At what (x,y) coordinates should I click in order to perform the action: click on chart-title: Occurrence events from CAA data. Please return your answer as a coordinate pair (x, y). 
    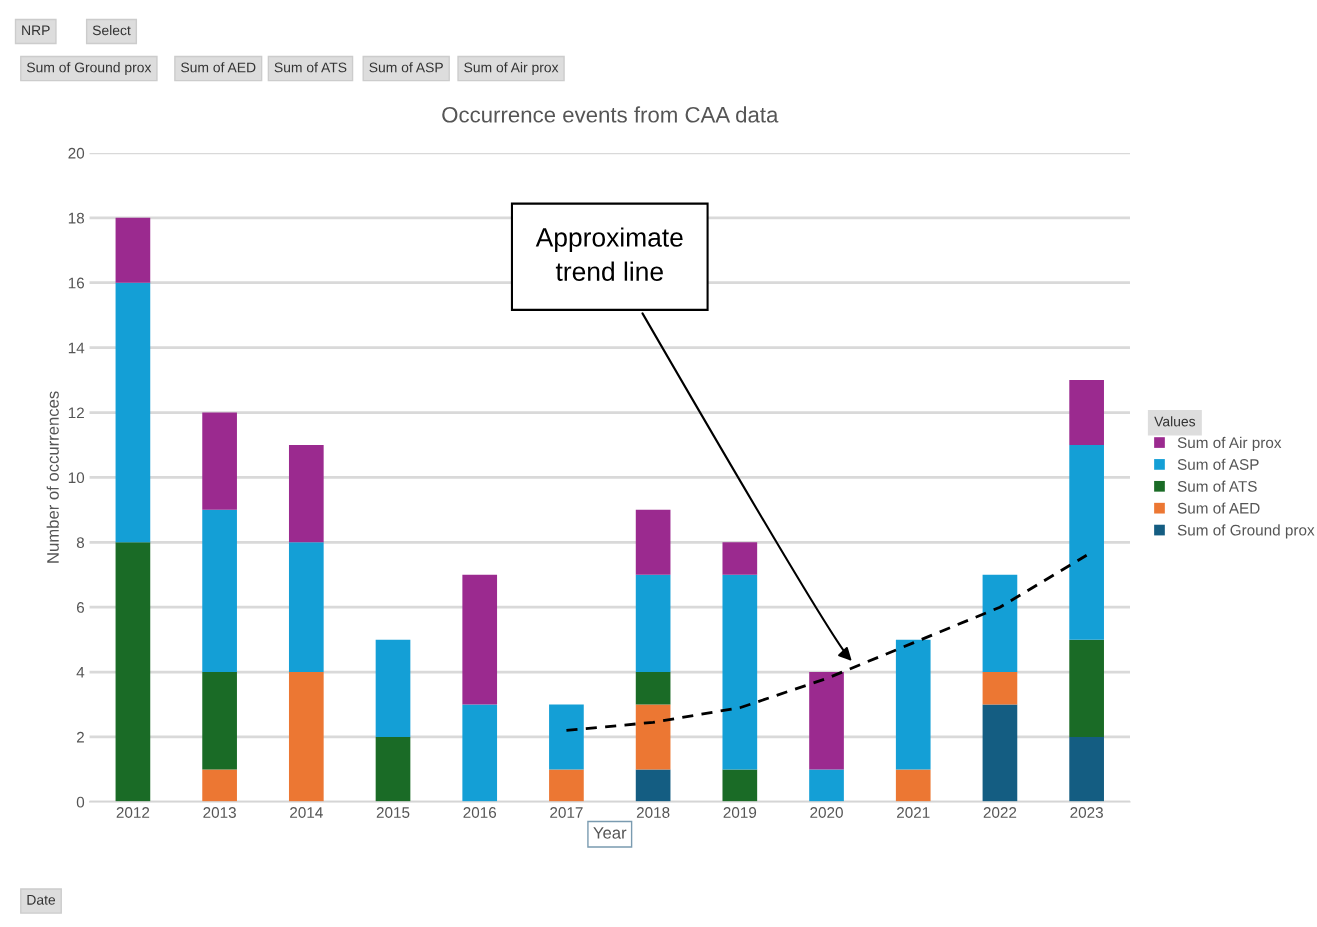
    Looking at the image, I should click on (610, 114).